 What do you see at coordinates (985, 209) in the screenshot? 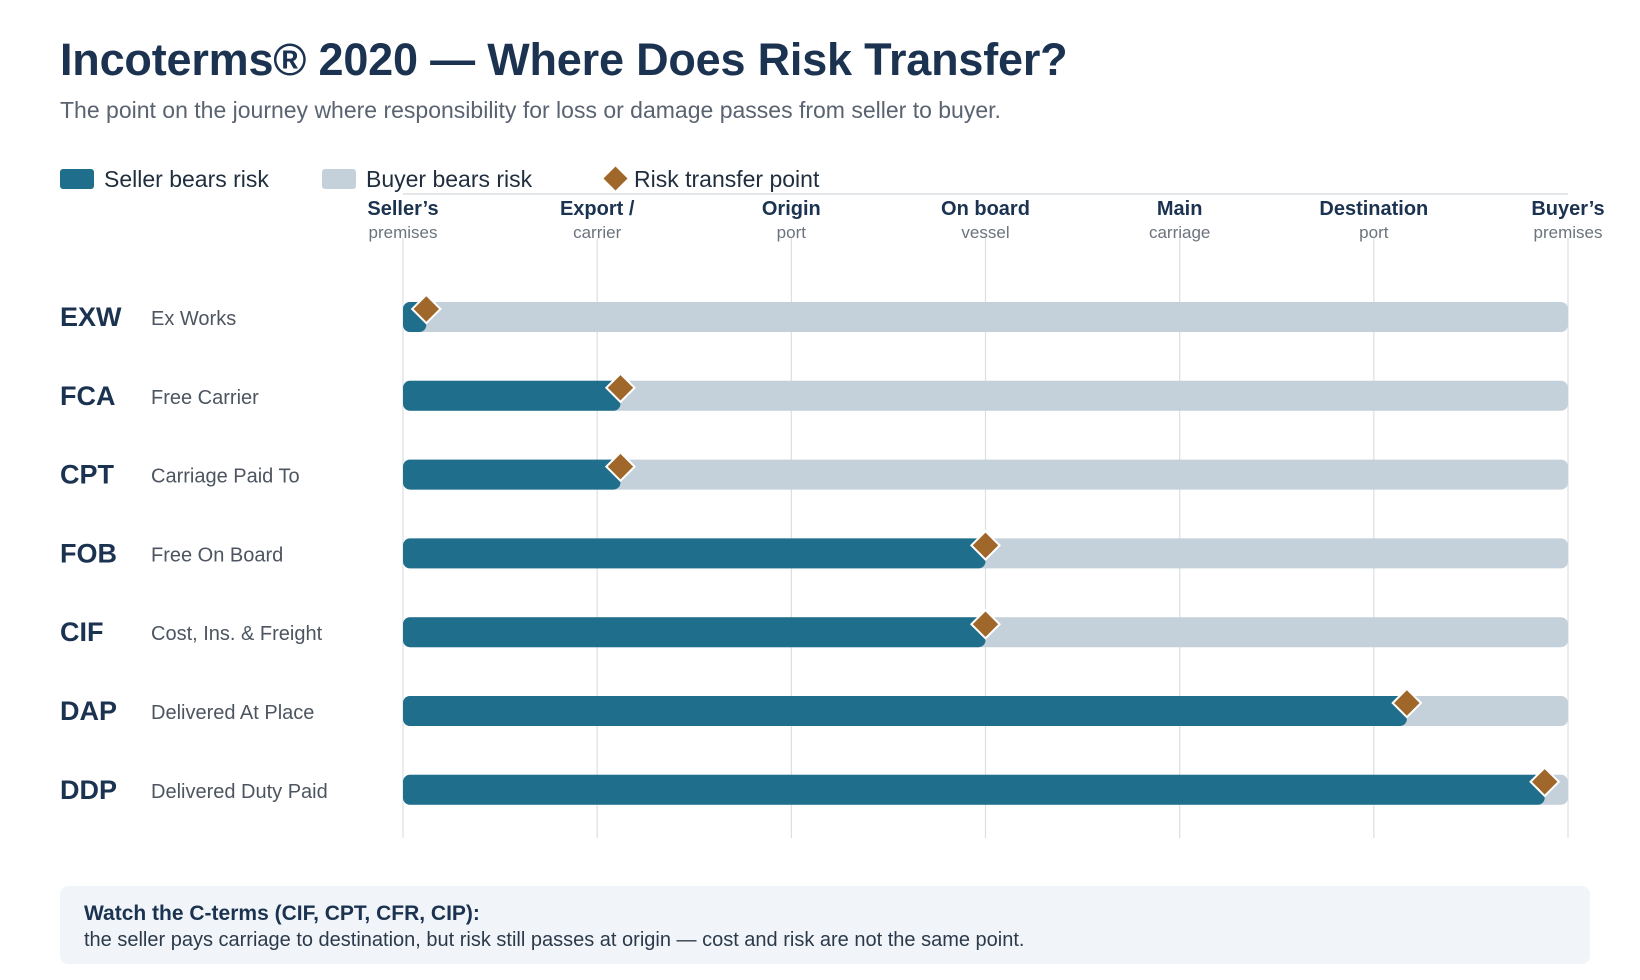
I see `stage-label-top: On board` at bounding box center [985, 209].